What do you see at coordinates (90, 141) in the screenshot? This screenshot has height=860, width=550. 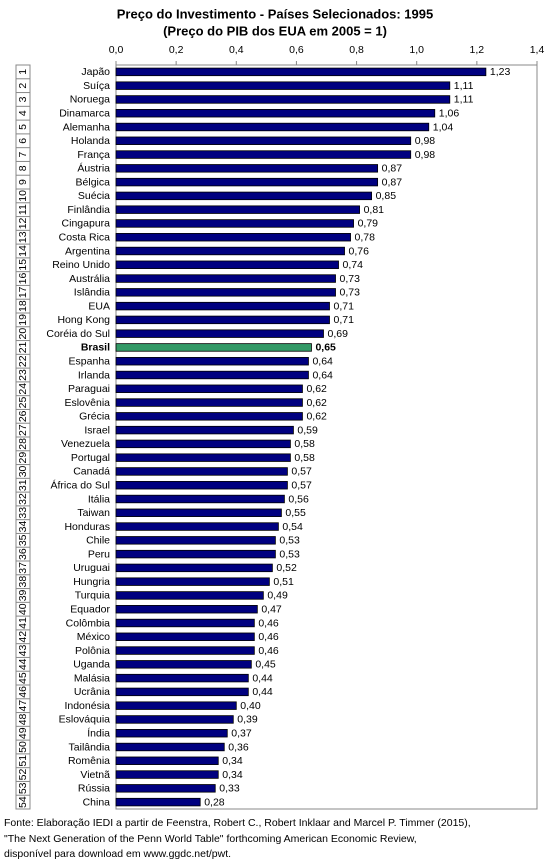 I see `y-tick-label: Holanda` at bounding box center [90, 141].